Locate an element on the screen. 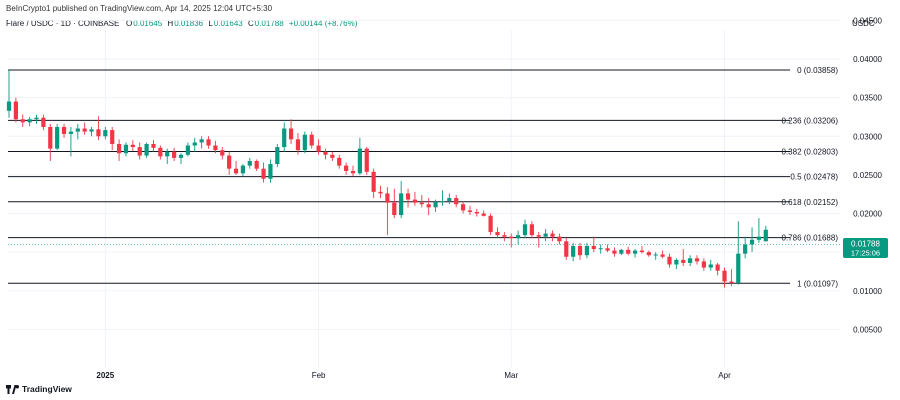 The image size is (900, 400). x-tick-label: Mar is located at coordinates (511, 375).